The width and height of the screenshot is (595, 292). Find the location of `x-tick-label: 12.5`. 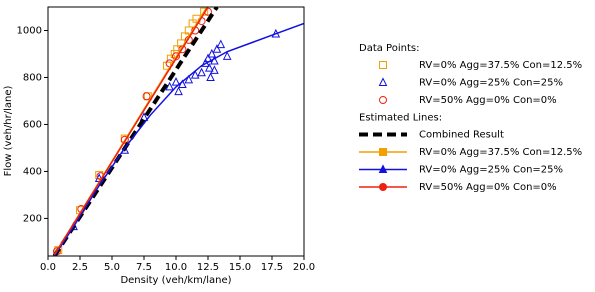

x-tick-label: 12.5 is located at coordinates (208, 267).